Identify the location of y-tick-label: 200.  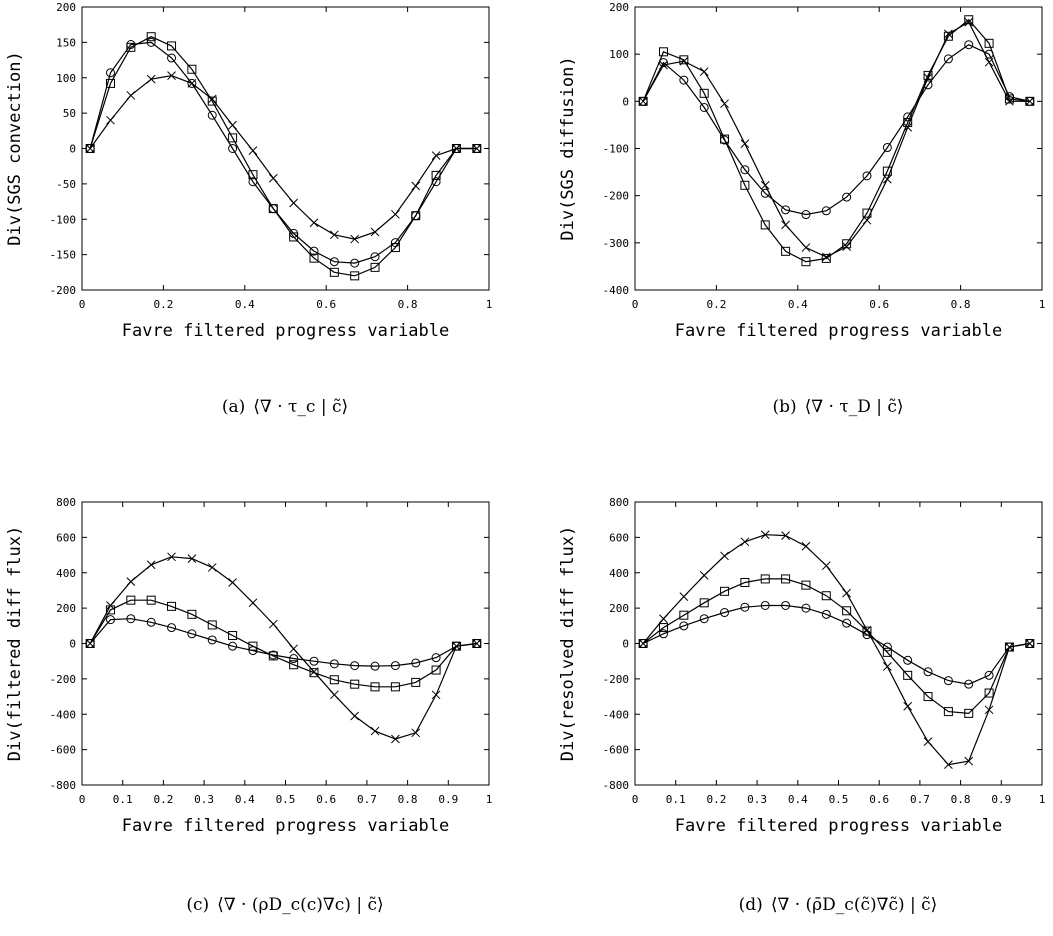
(66, 608).